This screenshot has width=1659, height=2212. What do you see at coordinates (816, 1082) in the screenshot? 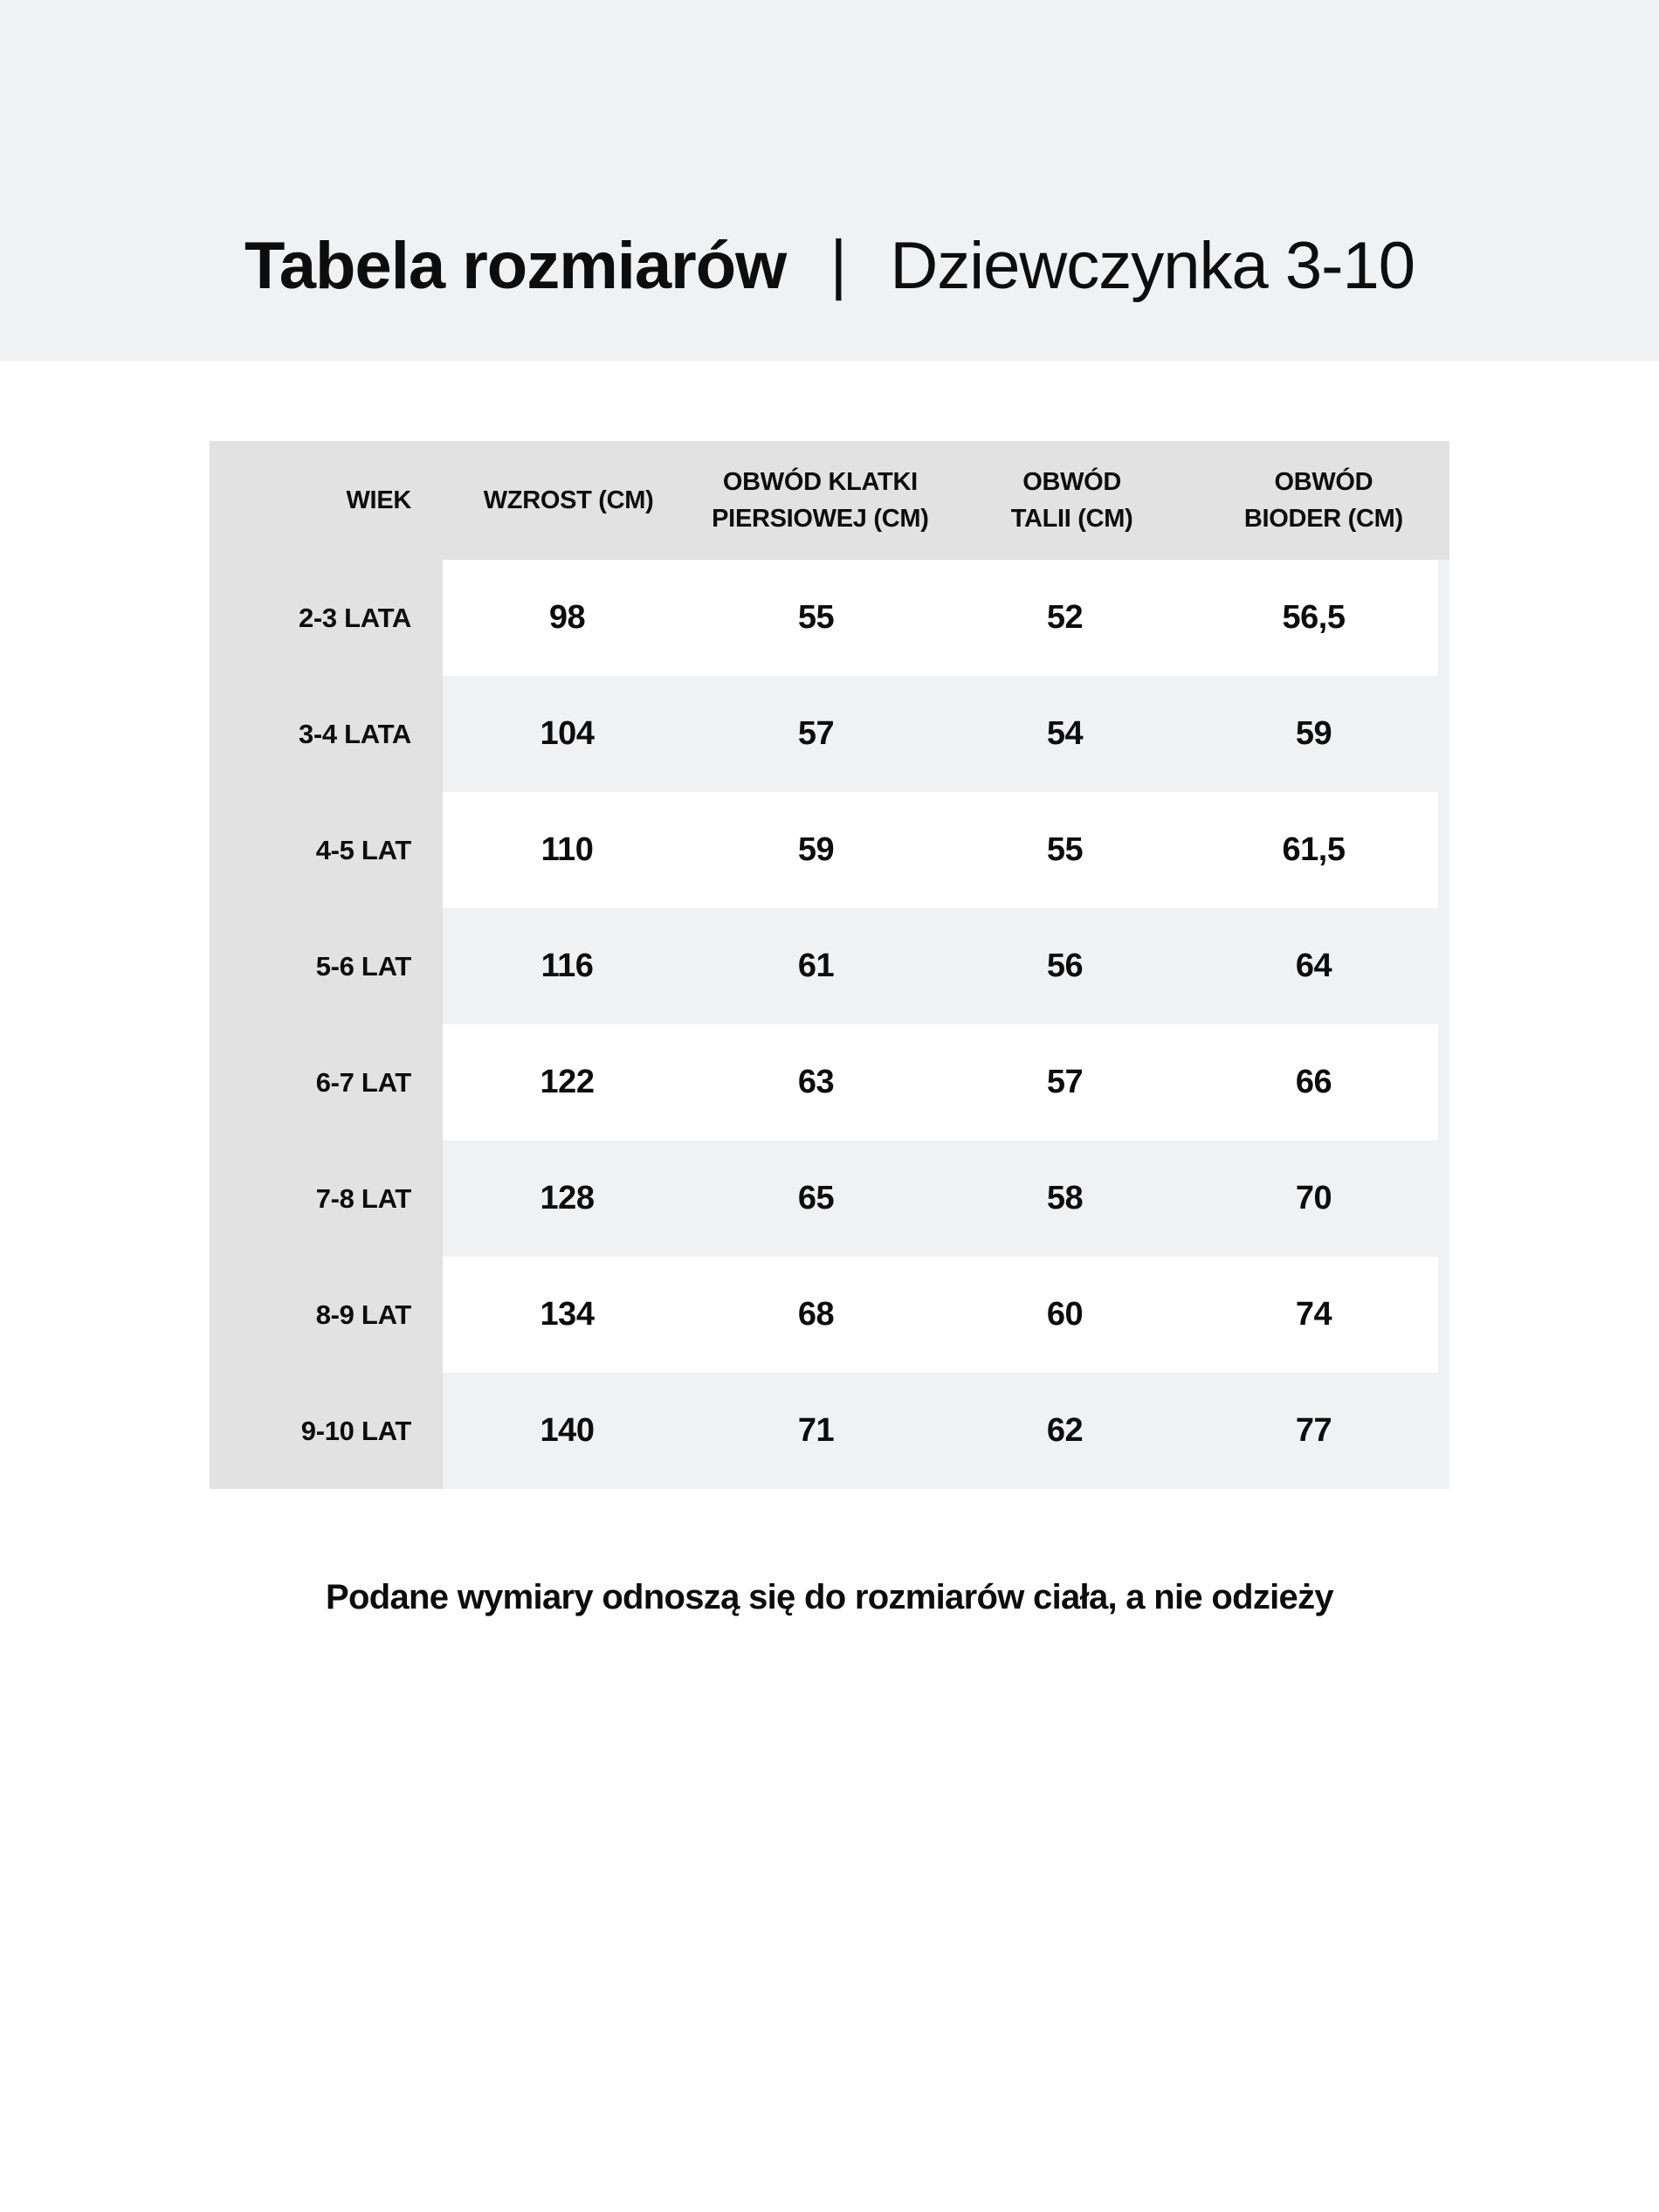
I see `cell-value: 63` at bounding box center [816, 1082].